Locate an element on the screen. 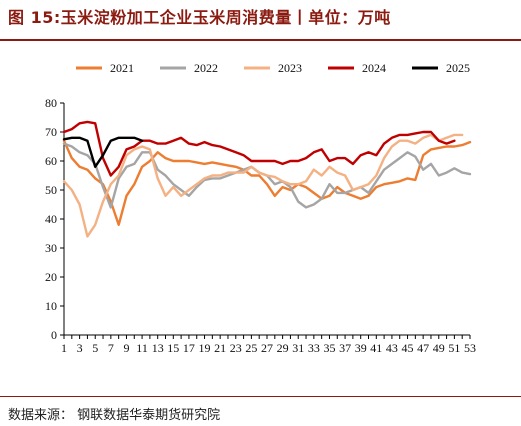  y-tick-label: 30 is located at coordinates (51, 248).